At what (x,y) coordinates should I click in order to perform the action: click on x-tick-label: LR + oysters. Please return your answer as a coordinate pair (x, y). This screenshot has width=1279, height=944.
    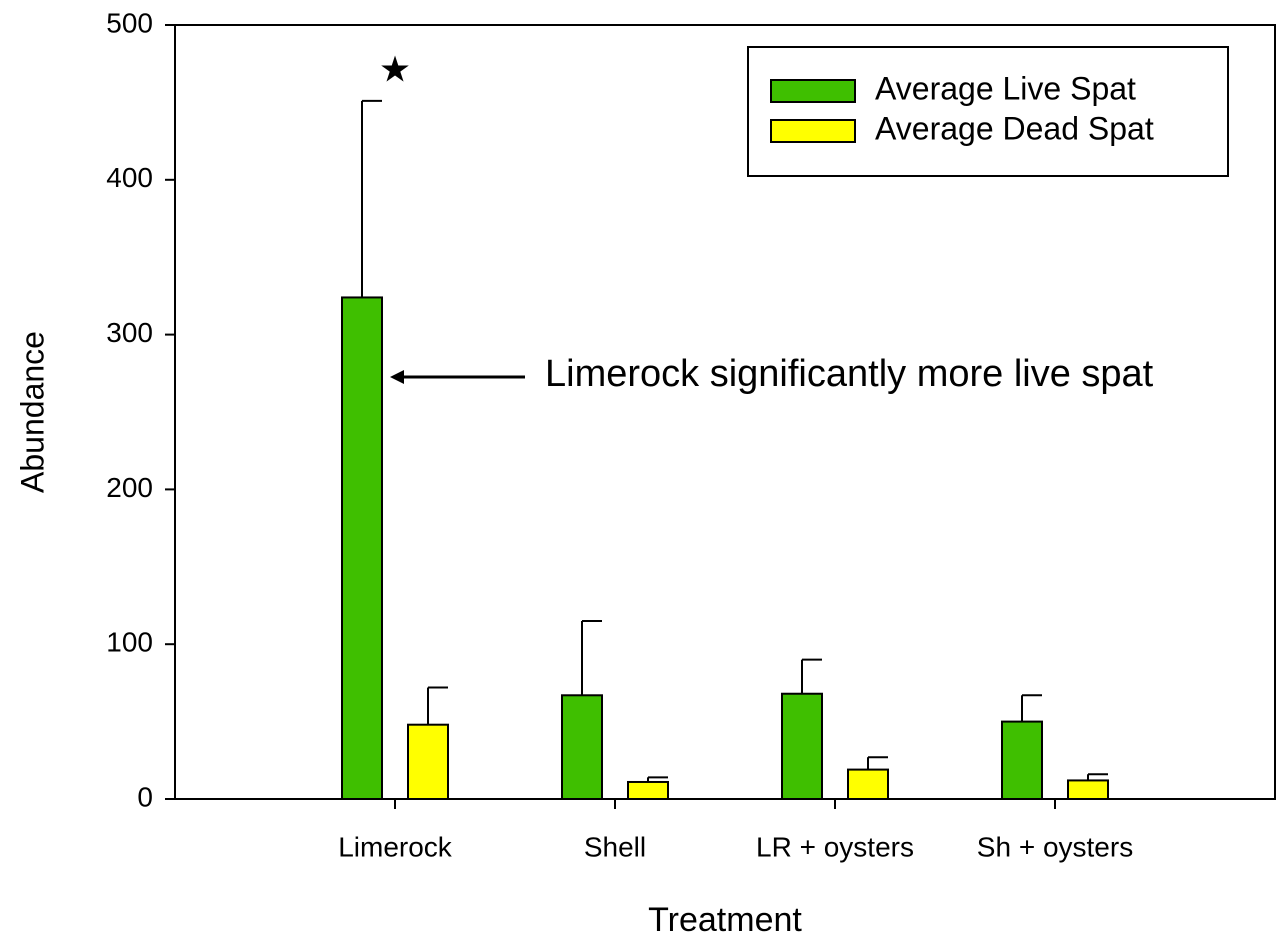
    Looking at the image, I should click on (835, 846).